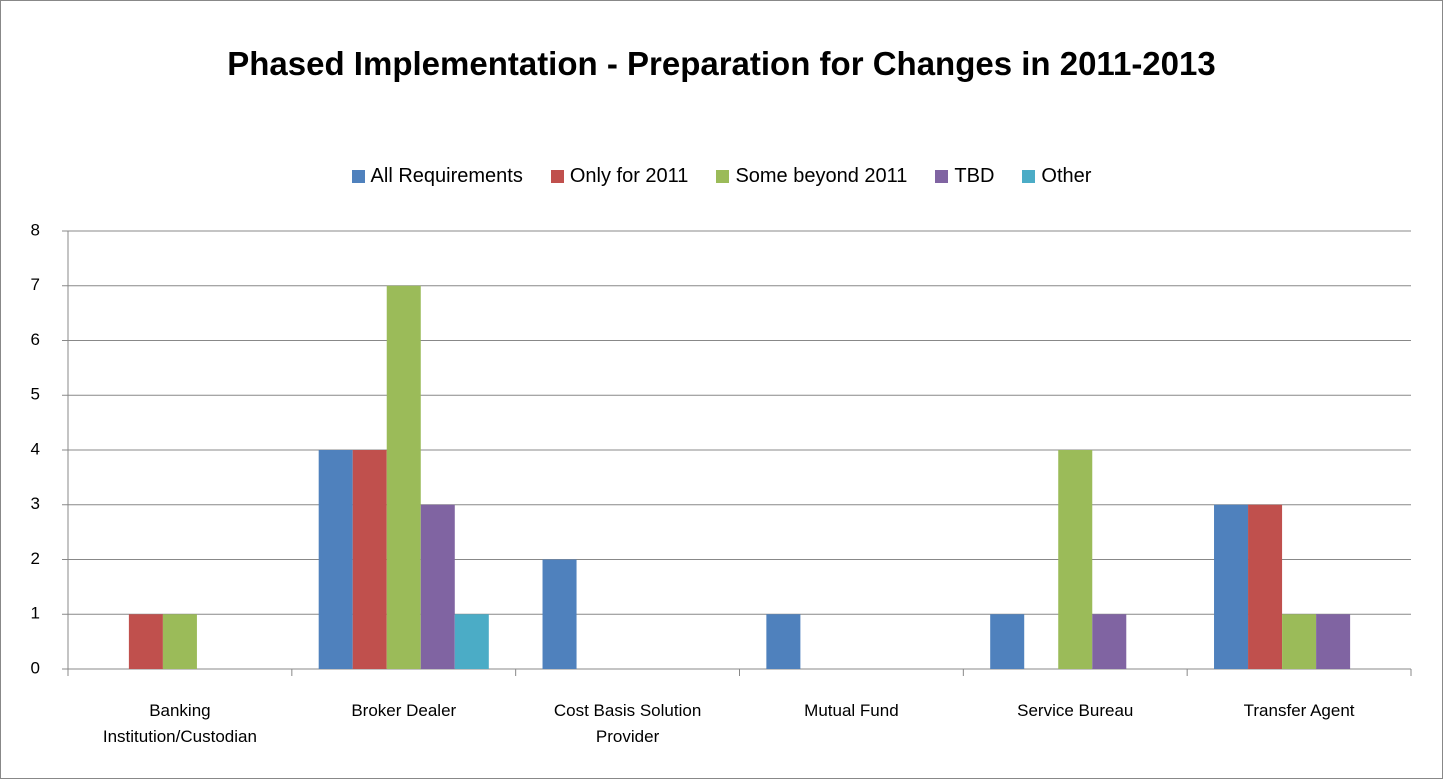  Describe the element at coordinates (629, 176) in the screenshot. I see `legend-label: Only for 2011` at that location.